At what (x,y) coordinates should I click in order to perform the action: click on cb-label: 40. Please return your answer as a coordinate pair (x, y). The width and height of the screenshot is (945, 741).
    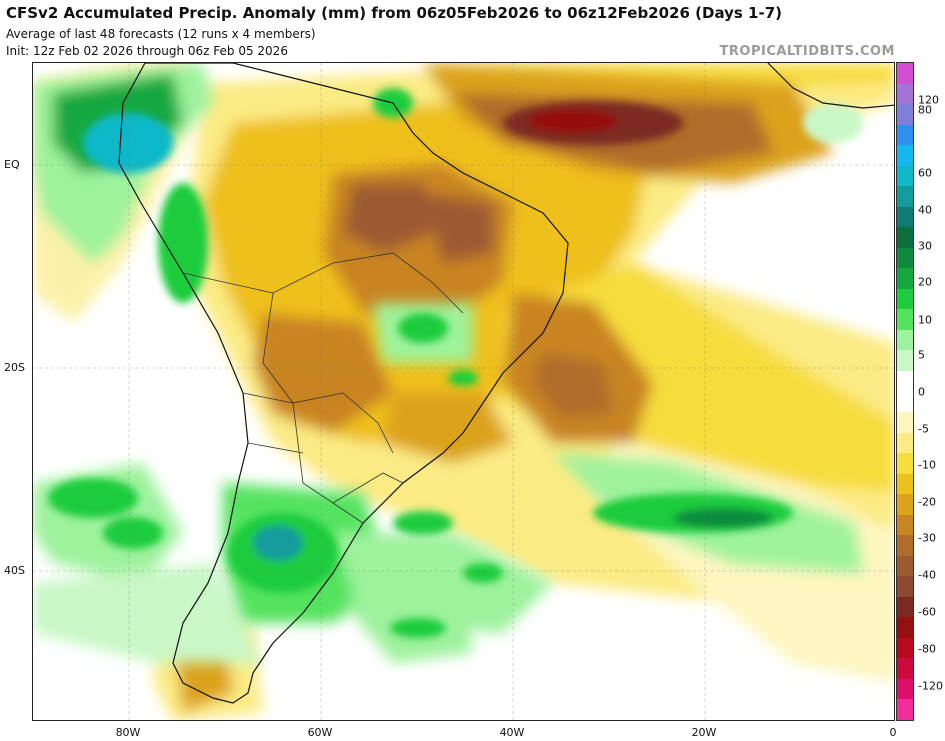
    Looking at the image, I should click on (925, 210).